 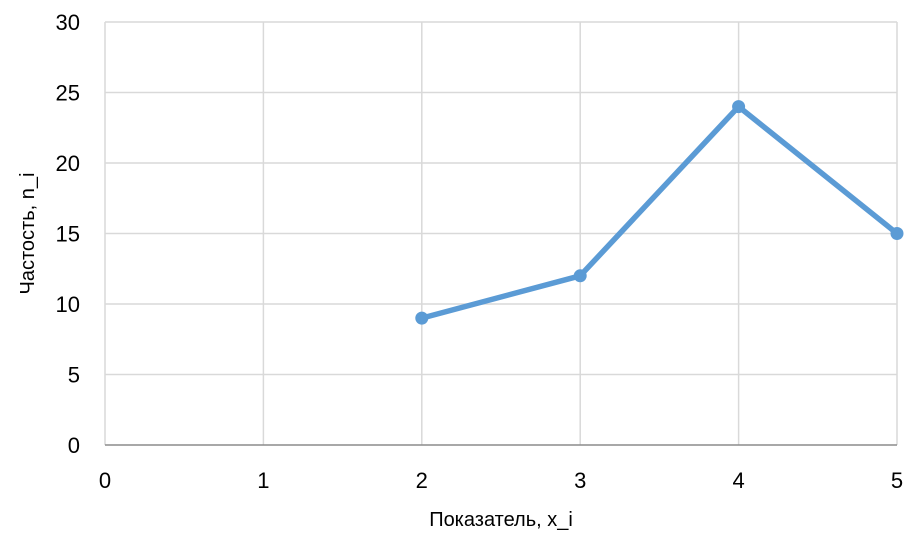 I want to click on y-tick-label: 15, so click(x=68, y=234).